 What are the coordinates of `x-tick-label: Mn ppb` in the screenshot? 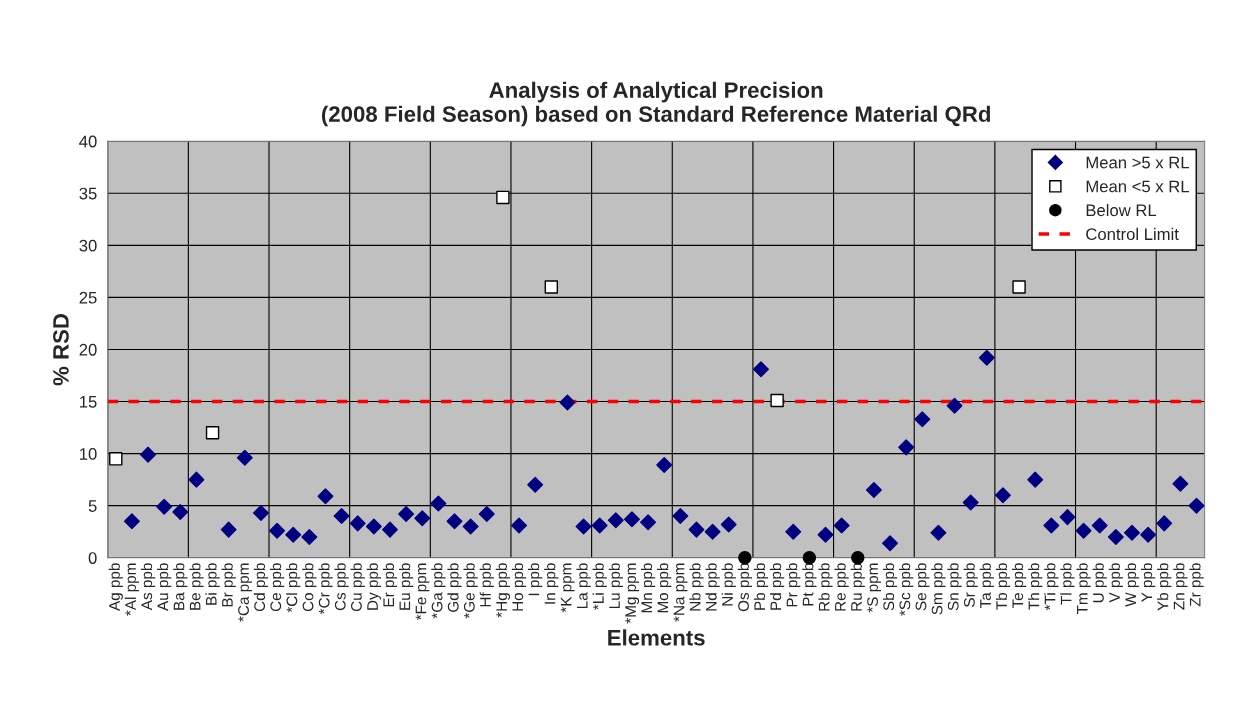 It's located at (648, 588).